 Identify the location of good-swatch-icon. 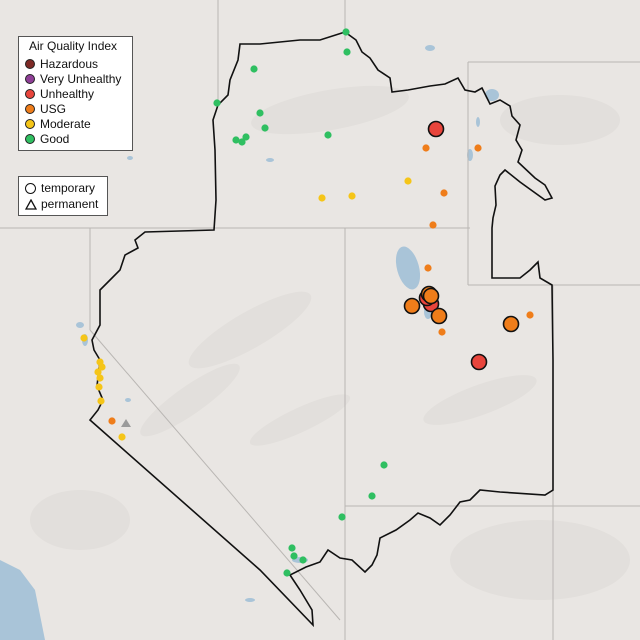
(30, 139).